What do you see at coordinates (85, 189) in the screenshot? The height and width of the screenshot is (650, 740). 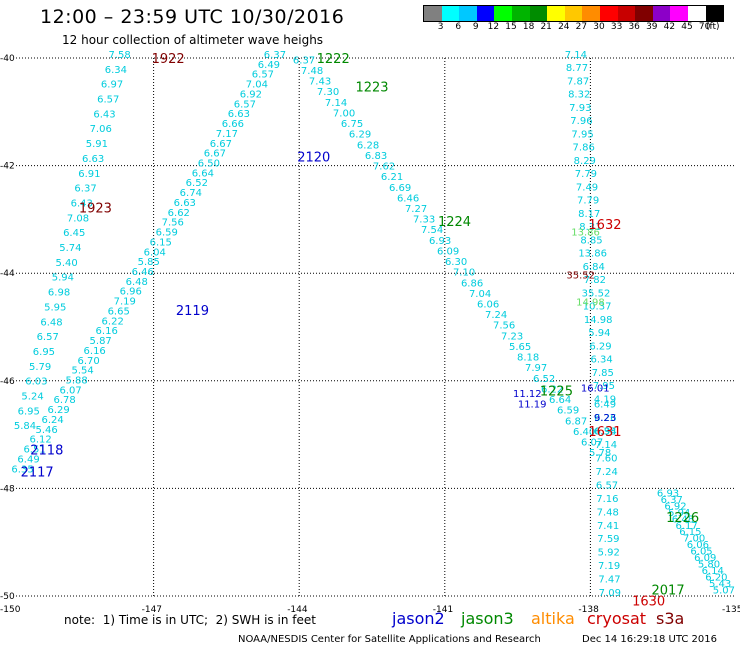 I see `swh-value: 6.37` at bounding box center [85, 189].